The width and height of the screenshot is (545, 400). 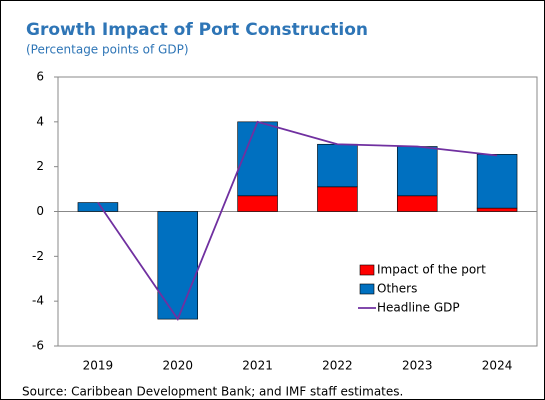 I want to click on chart-subtitle: (Percentage points of GDP), so click(x=107, y=50).